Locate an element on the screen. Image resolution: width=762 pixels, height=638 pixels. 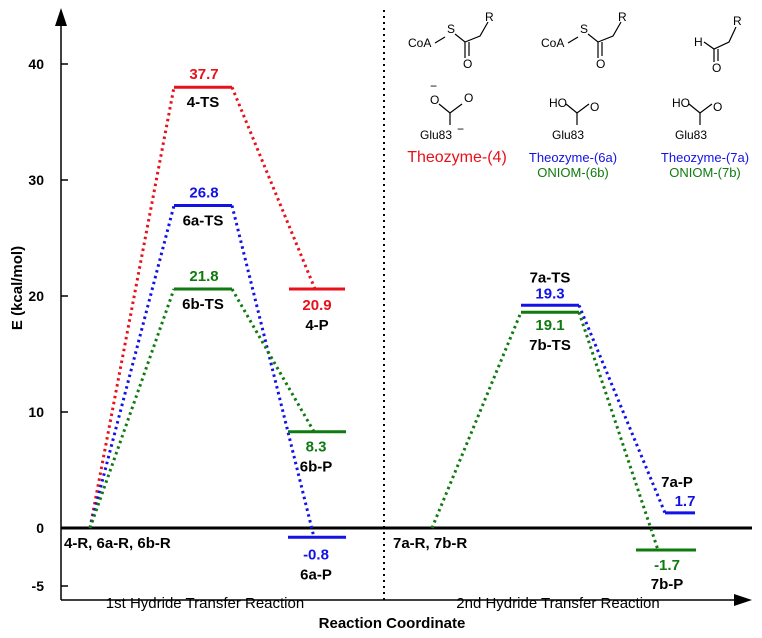
residue-charge: − is located at coordinates (460, 129).